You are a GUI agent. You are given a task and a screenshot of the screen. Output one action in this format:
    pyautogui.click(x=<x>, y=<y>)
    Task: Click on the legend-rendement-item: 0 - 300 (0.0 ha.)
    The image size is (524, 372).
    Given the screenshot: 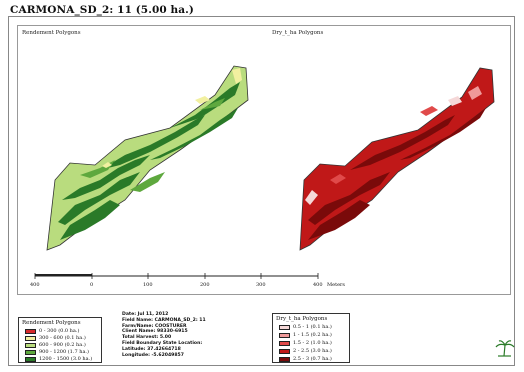 What is the action you would take?
    pyautogui.click(x=52, y=331)
    